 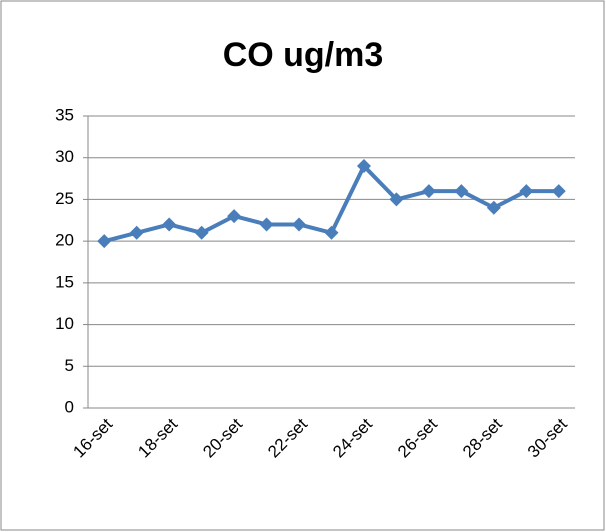 I want to click on y-tick-label: 20, so click(x=64, y=240).